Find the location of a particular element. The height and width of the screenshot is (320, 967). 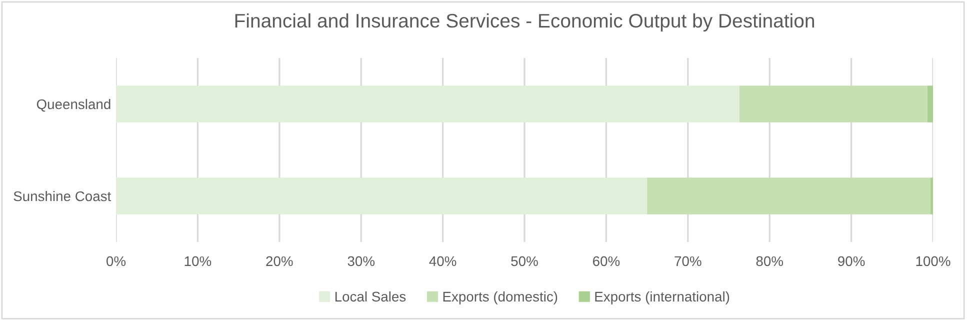

x-tick-label: 90% is located at coordinates (851, 261).